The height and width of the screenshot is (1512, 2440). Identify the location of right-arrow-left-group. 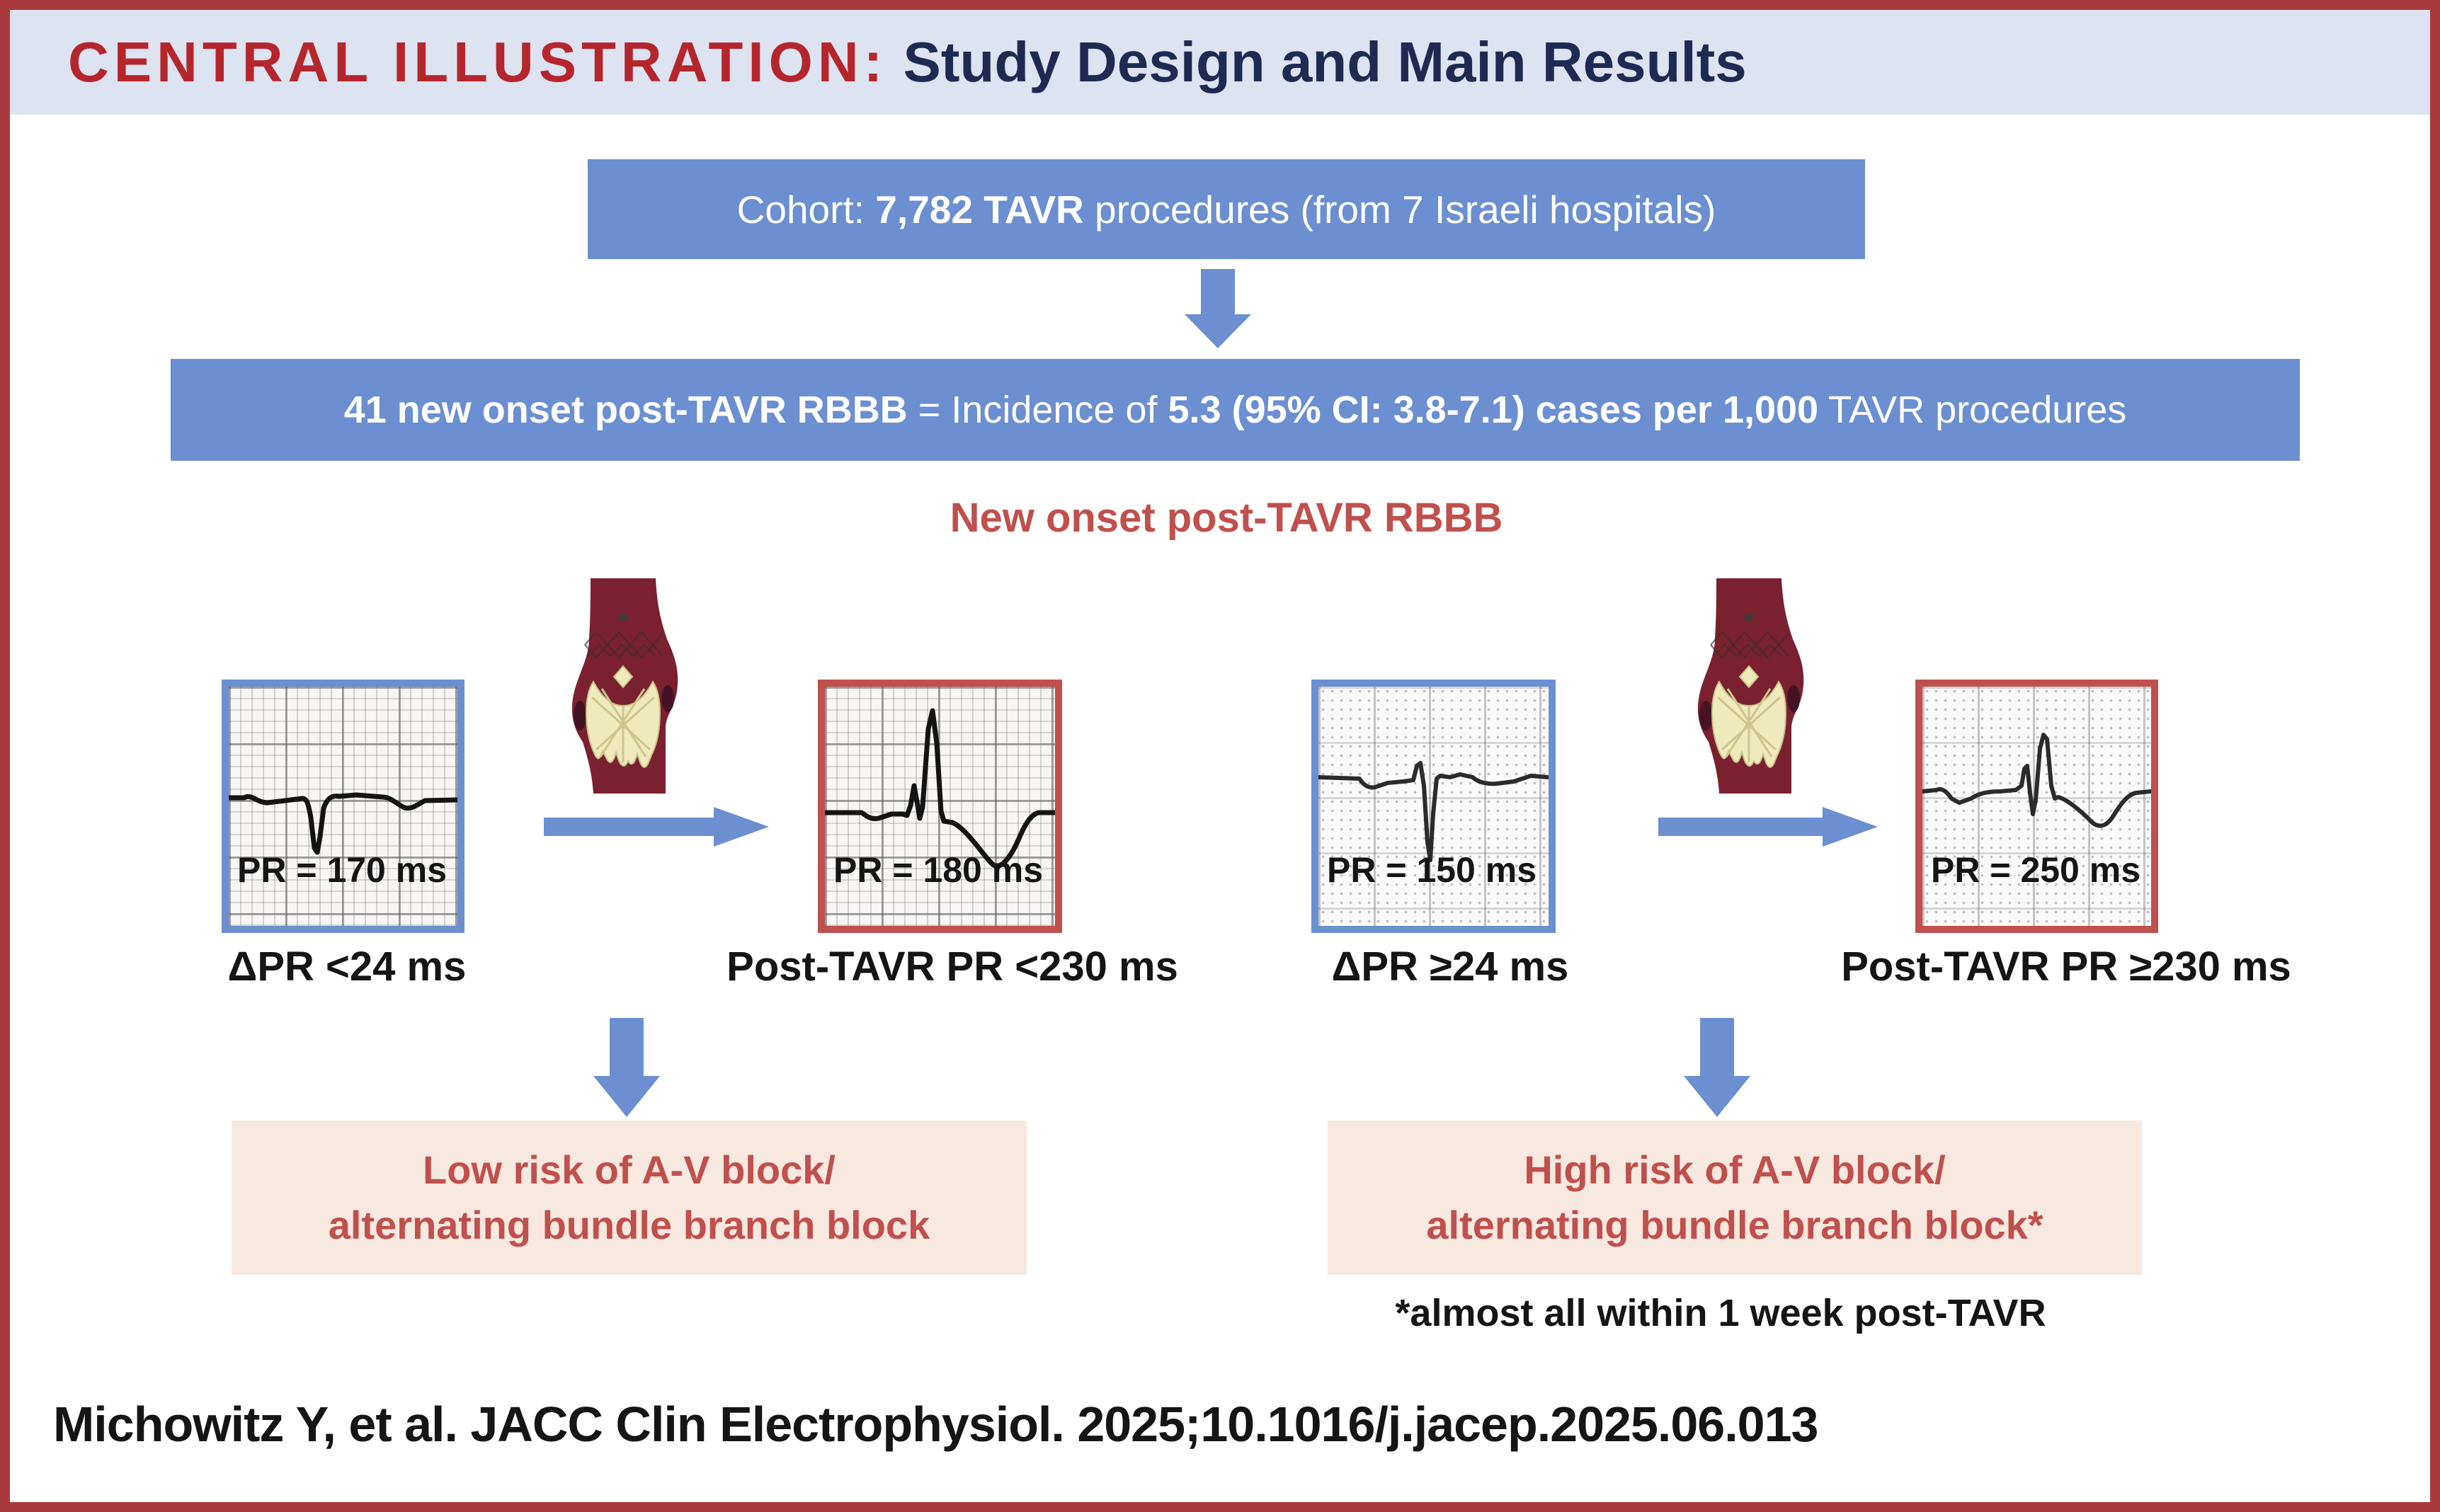
(656, 827).